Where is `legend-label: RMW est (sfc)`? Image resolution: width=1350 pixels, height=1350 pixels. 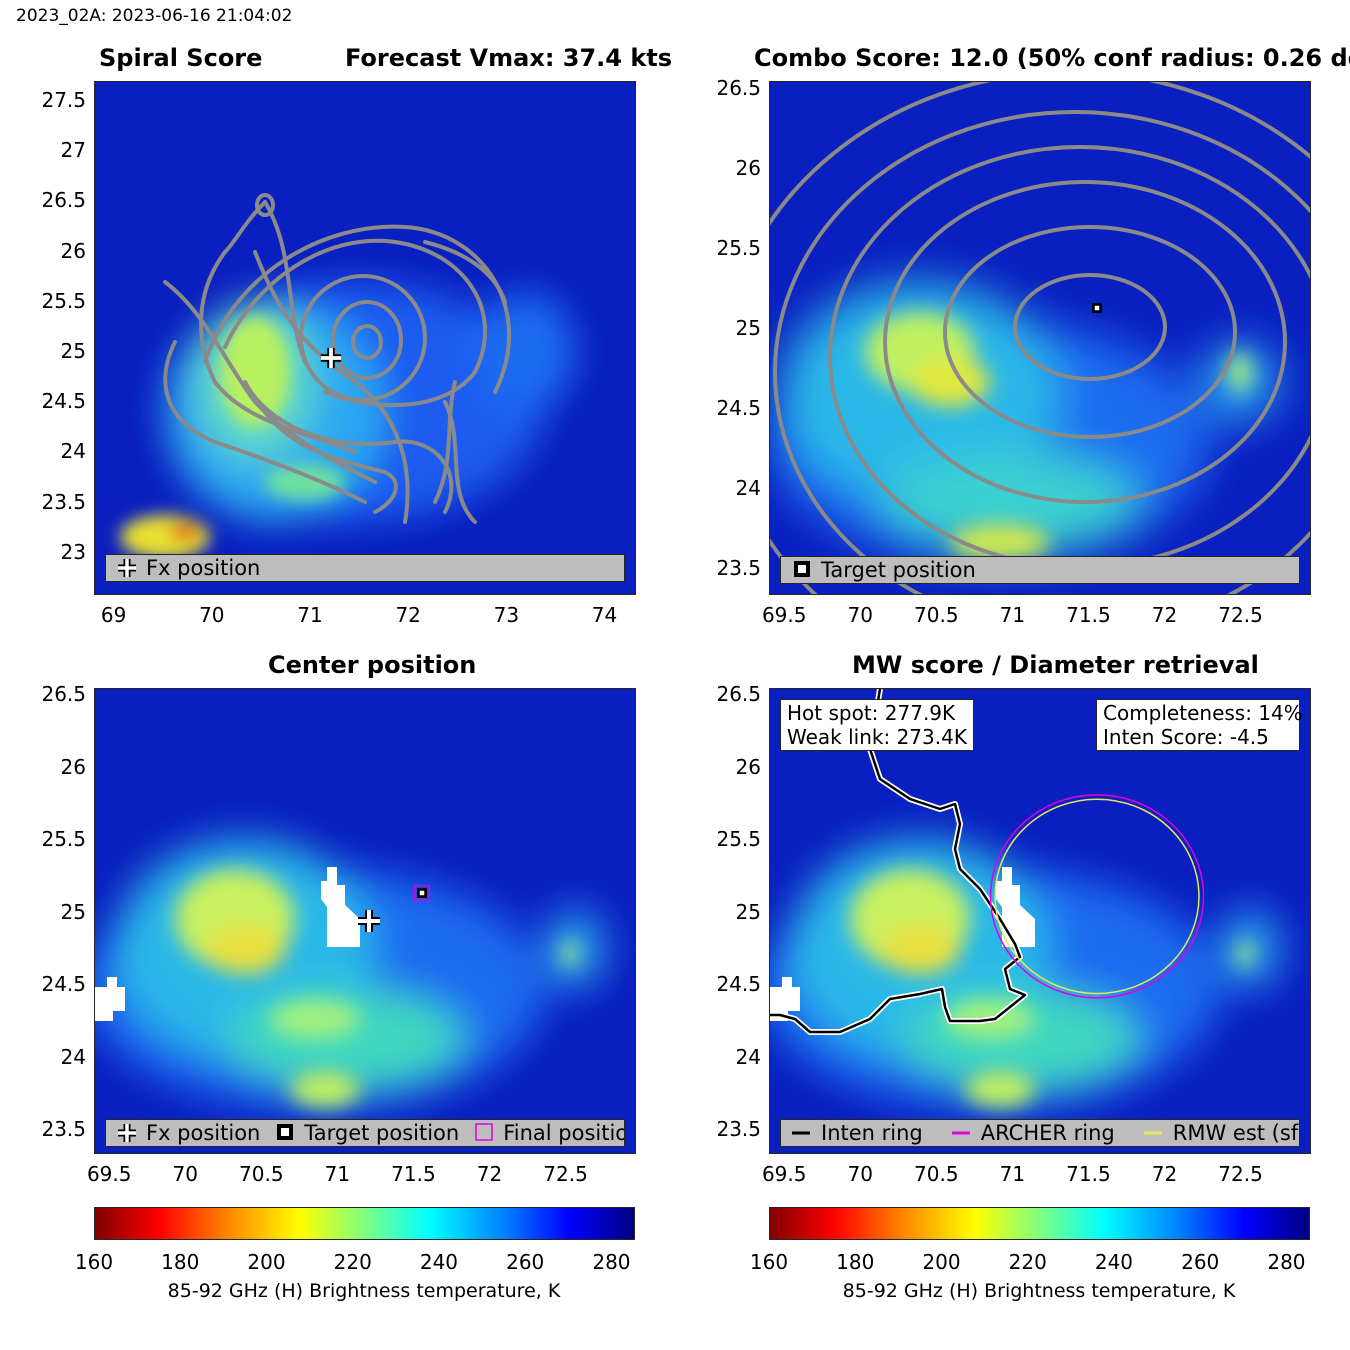 legend-label: RMW est (sfc) is located at coordinates (1235, 1133).